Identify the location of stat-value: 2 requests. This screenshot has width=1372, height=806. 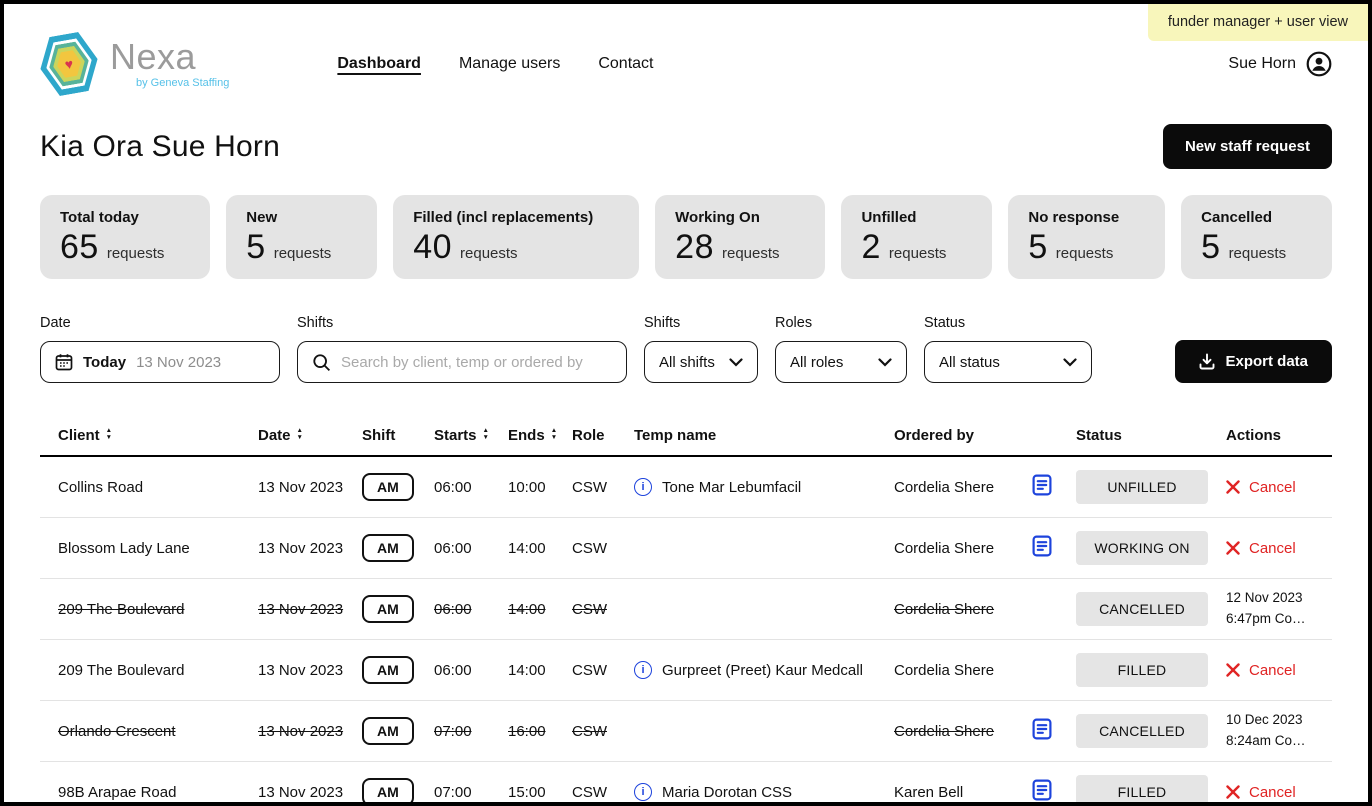
(916, 247).